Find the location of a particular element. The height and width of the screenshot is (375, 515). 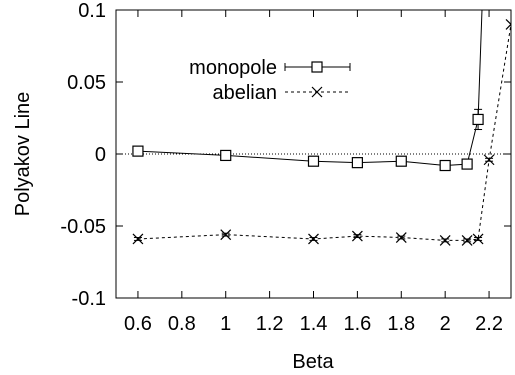

y-axis-label: Polyakov Line is located at coordinates (23, 154).